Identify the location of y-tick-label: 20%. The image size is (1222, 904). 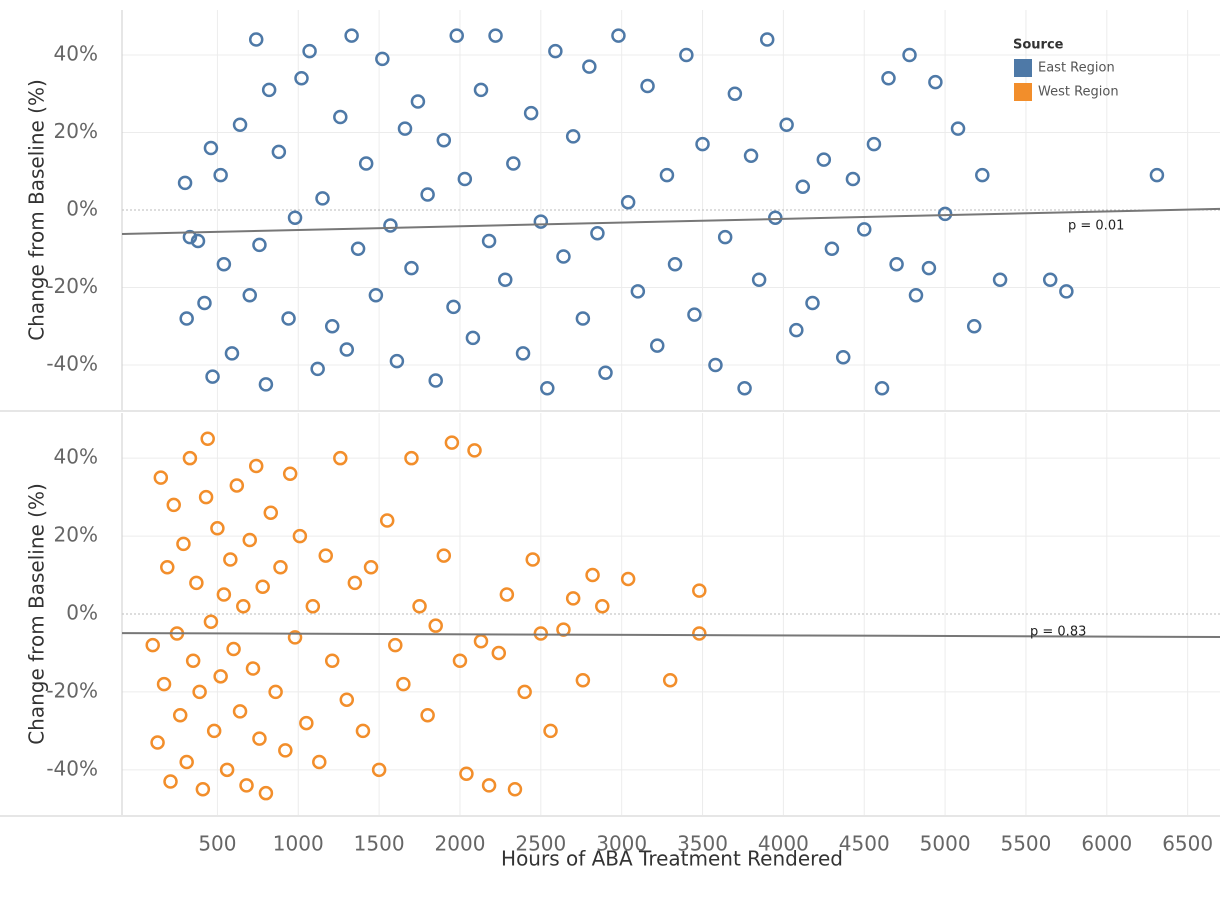
(76, 131).